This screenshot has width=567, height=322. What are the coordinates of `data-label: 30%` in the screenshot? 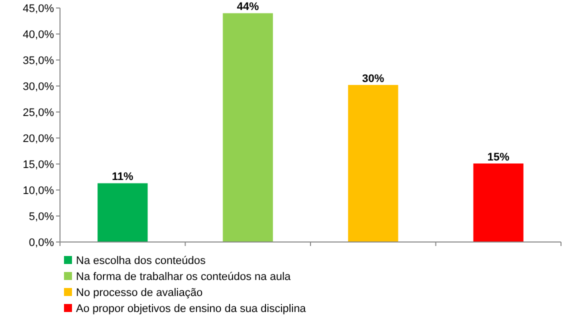 It's located at (373, 78).